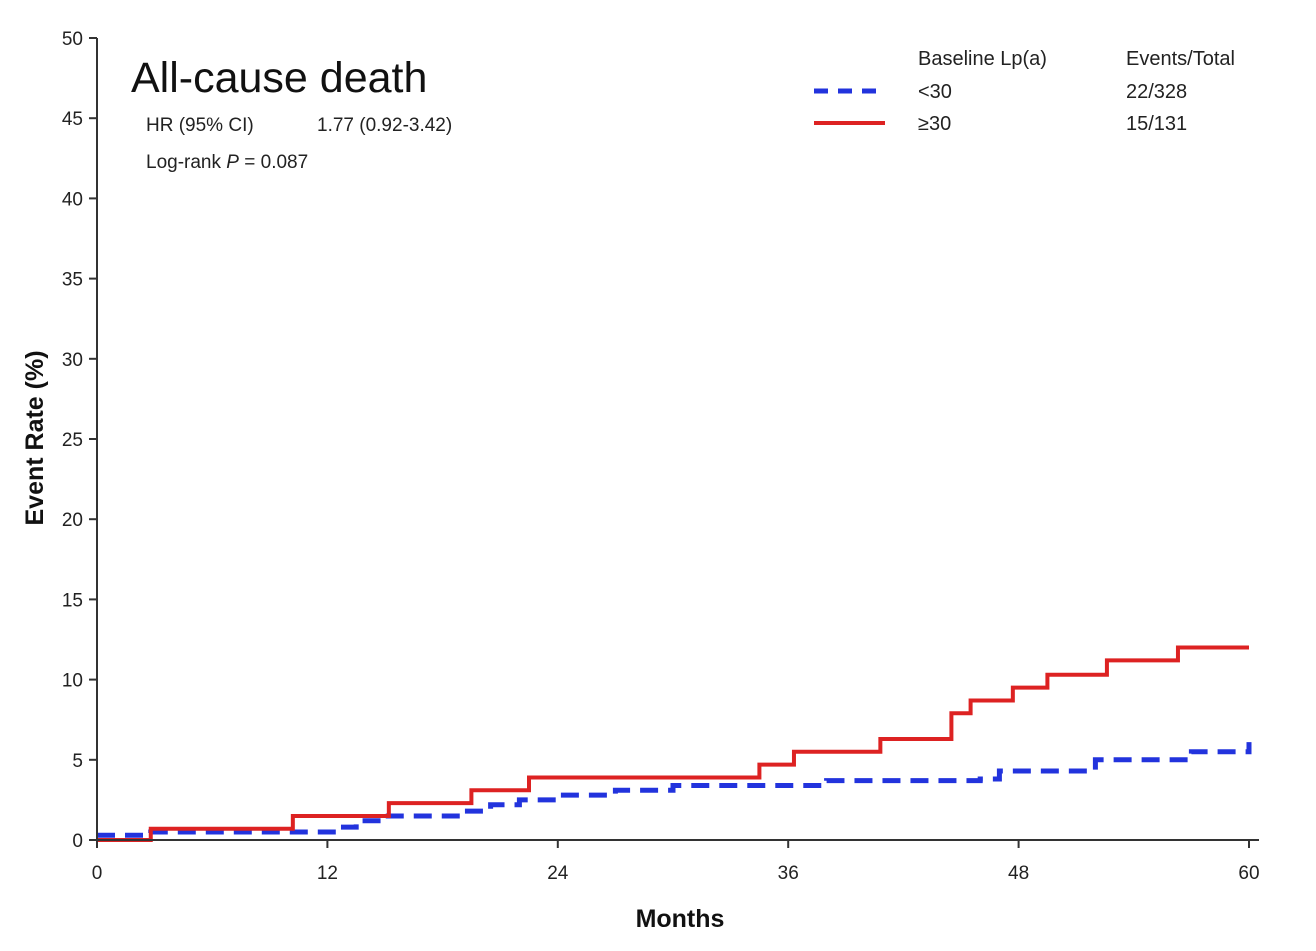  Describe the element at coordinates (77, 761) in the screenshot. I see `y-tick-label: 5` at that location.